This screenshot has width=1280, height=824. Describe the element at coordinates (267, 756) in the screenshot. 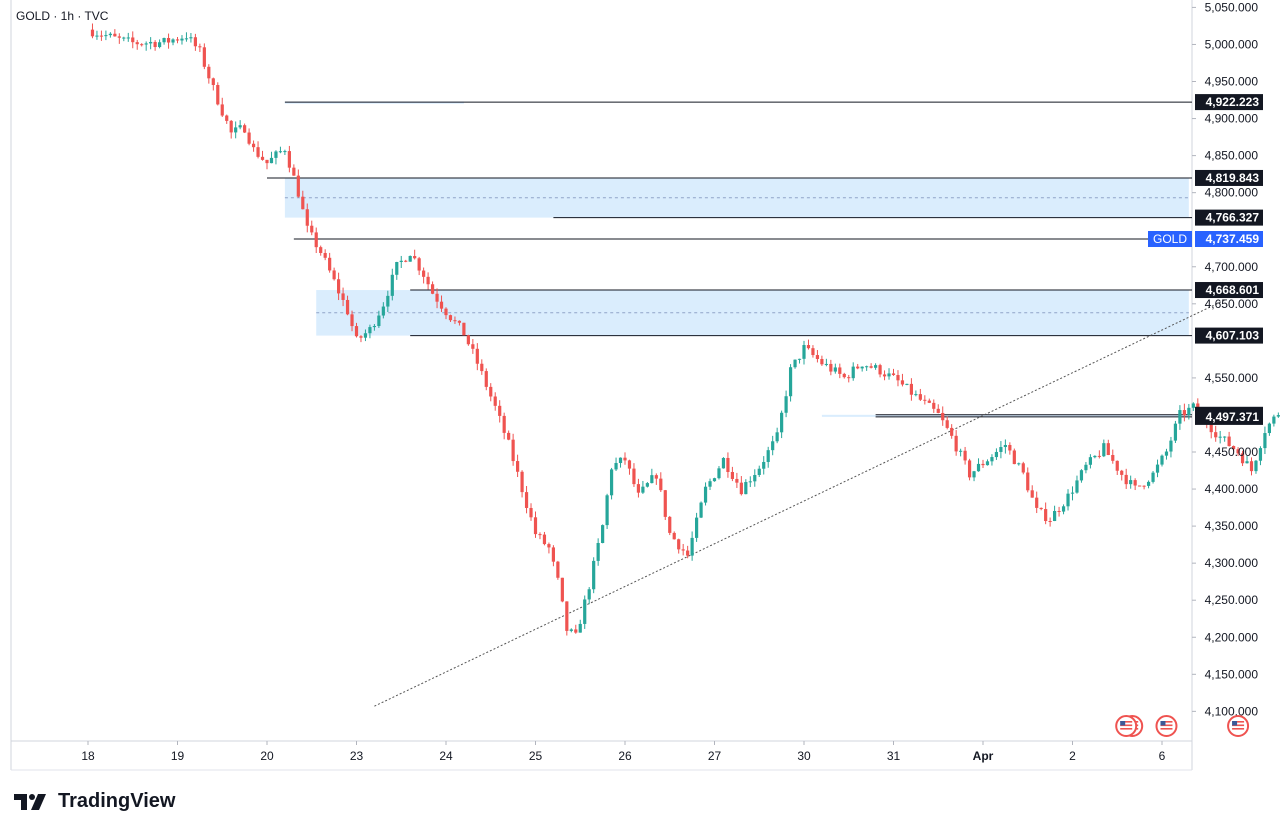

I see `time-tick-label: 20` at that location.